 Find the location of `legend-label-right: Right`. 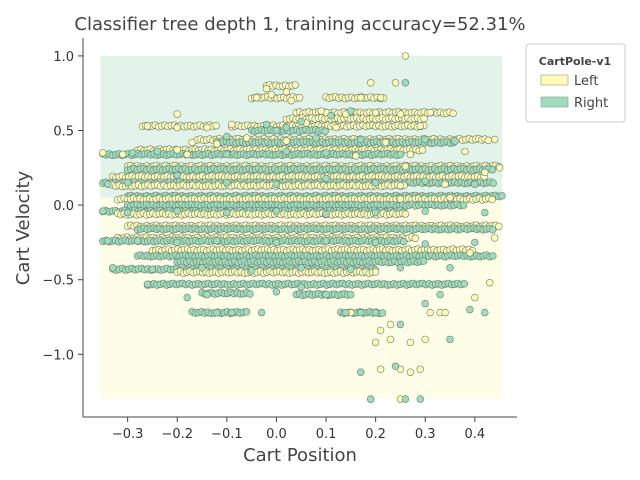

legend-label-right: Right is located at coordinates (591, 103).